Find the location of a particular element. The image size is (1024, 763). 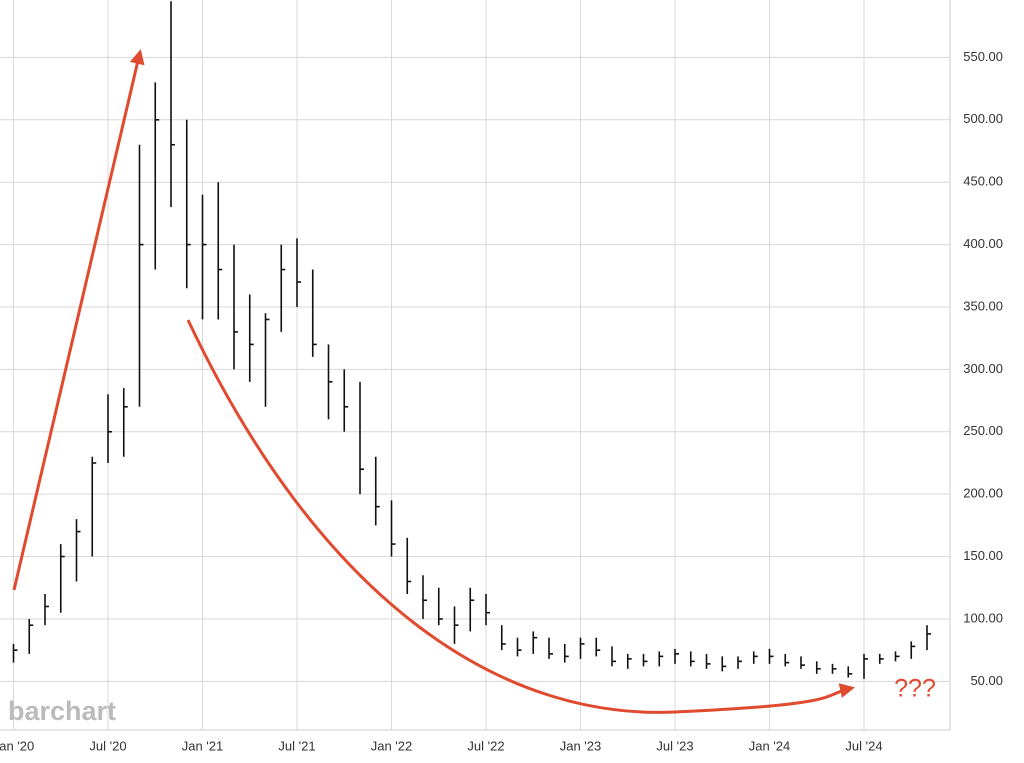

x-tick-label: Jul '22 is located at coordinates (485, 745).